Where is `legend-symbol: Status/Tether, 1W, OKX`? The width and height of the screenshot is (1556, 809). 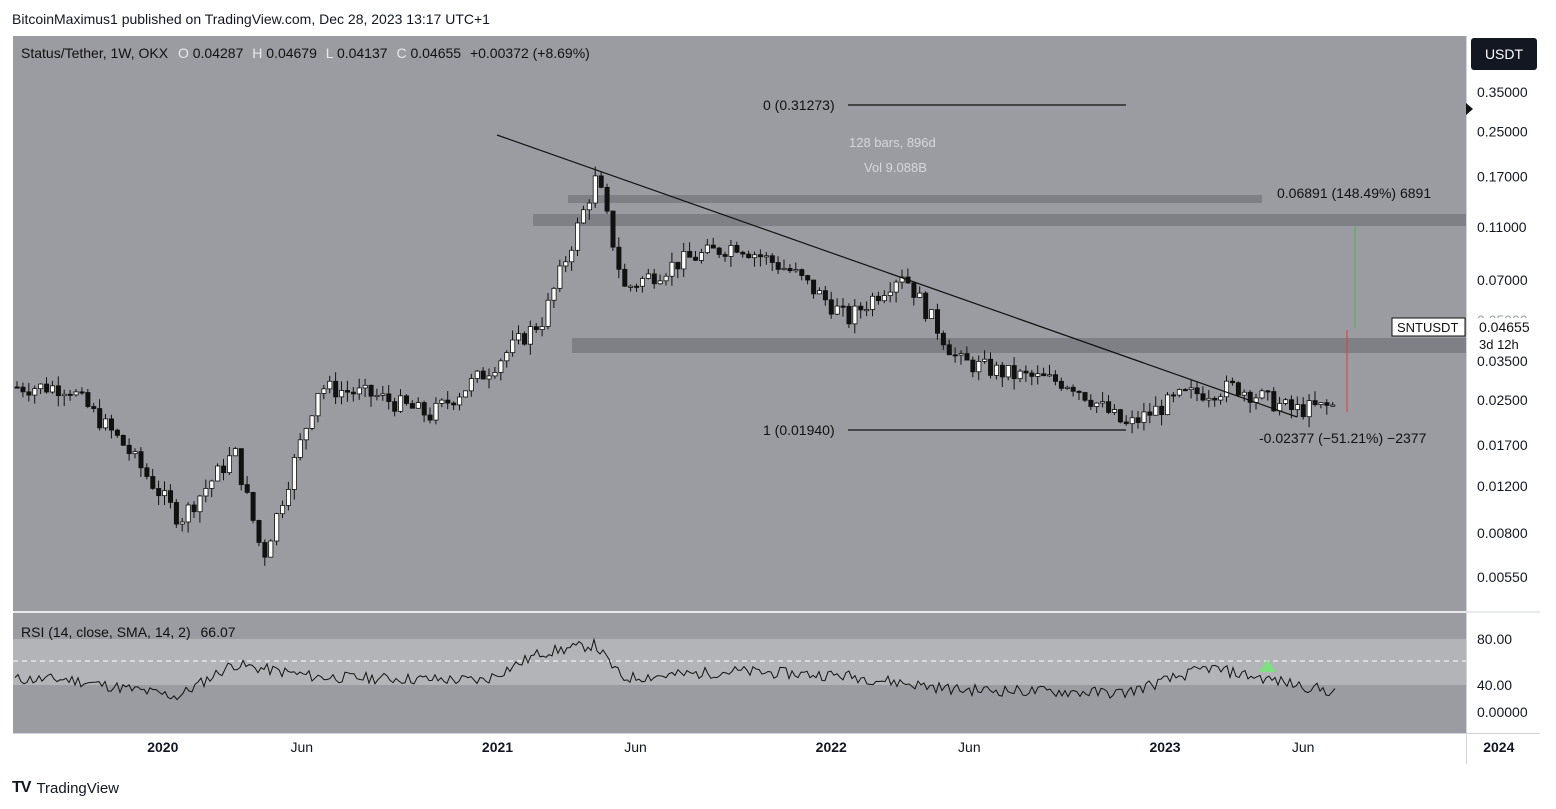
legend-symbol: Status/Tether, 1W, OKX is located at coordinates (95, 53).